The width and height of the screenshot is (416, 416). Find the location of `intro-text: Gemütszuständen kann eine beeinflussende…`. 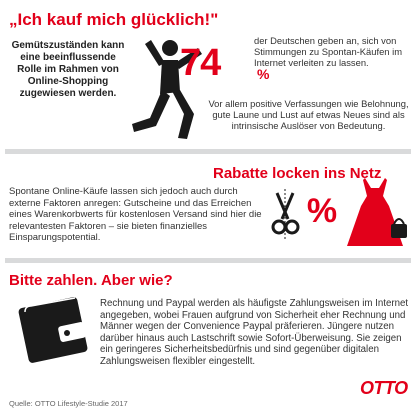

intro-text: Gemütszuständen kann eine beeinflussende… is located at coordinates (68, 69).